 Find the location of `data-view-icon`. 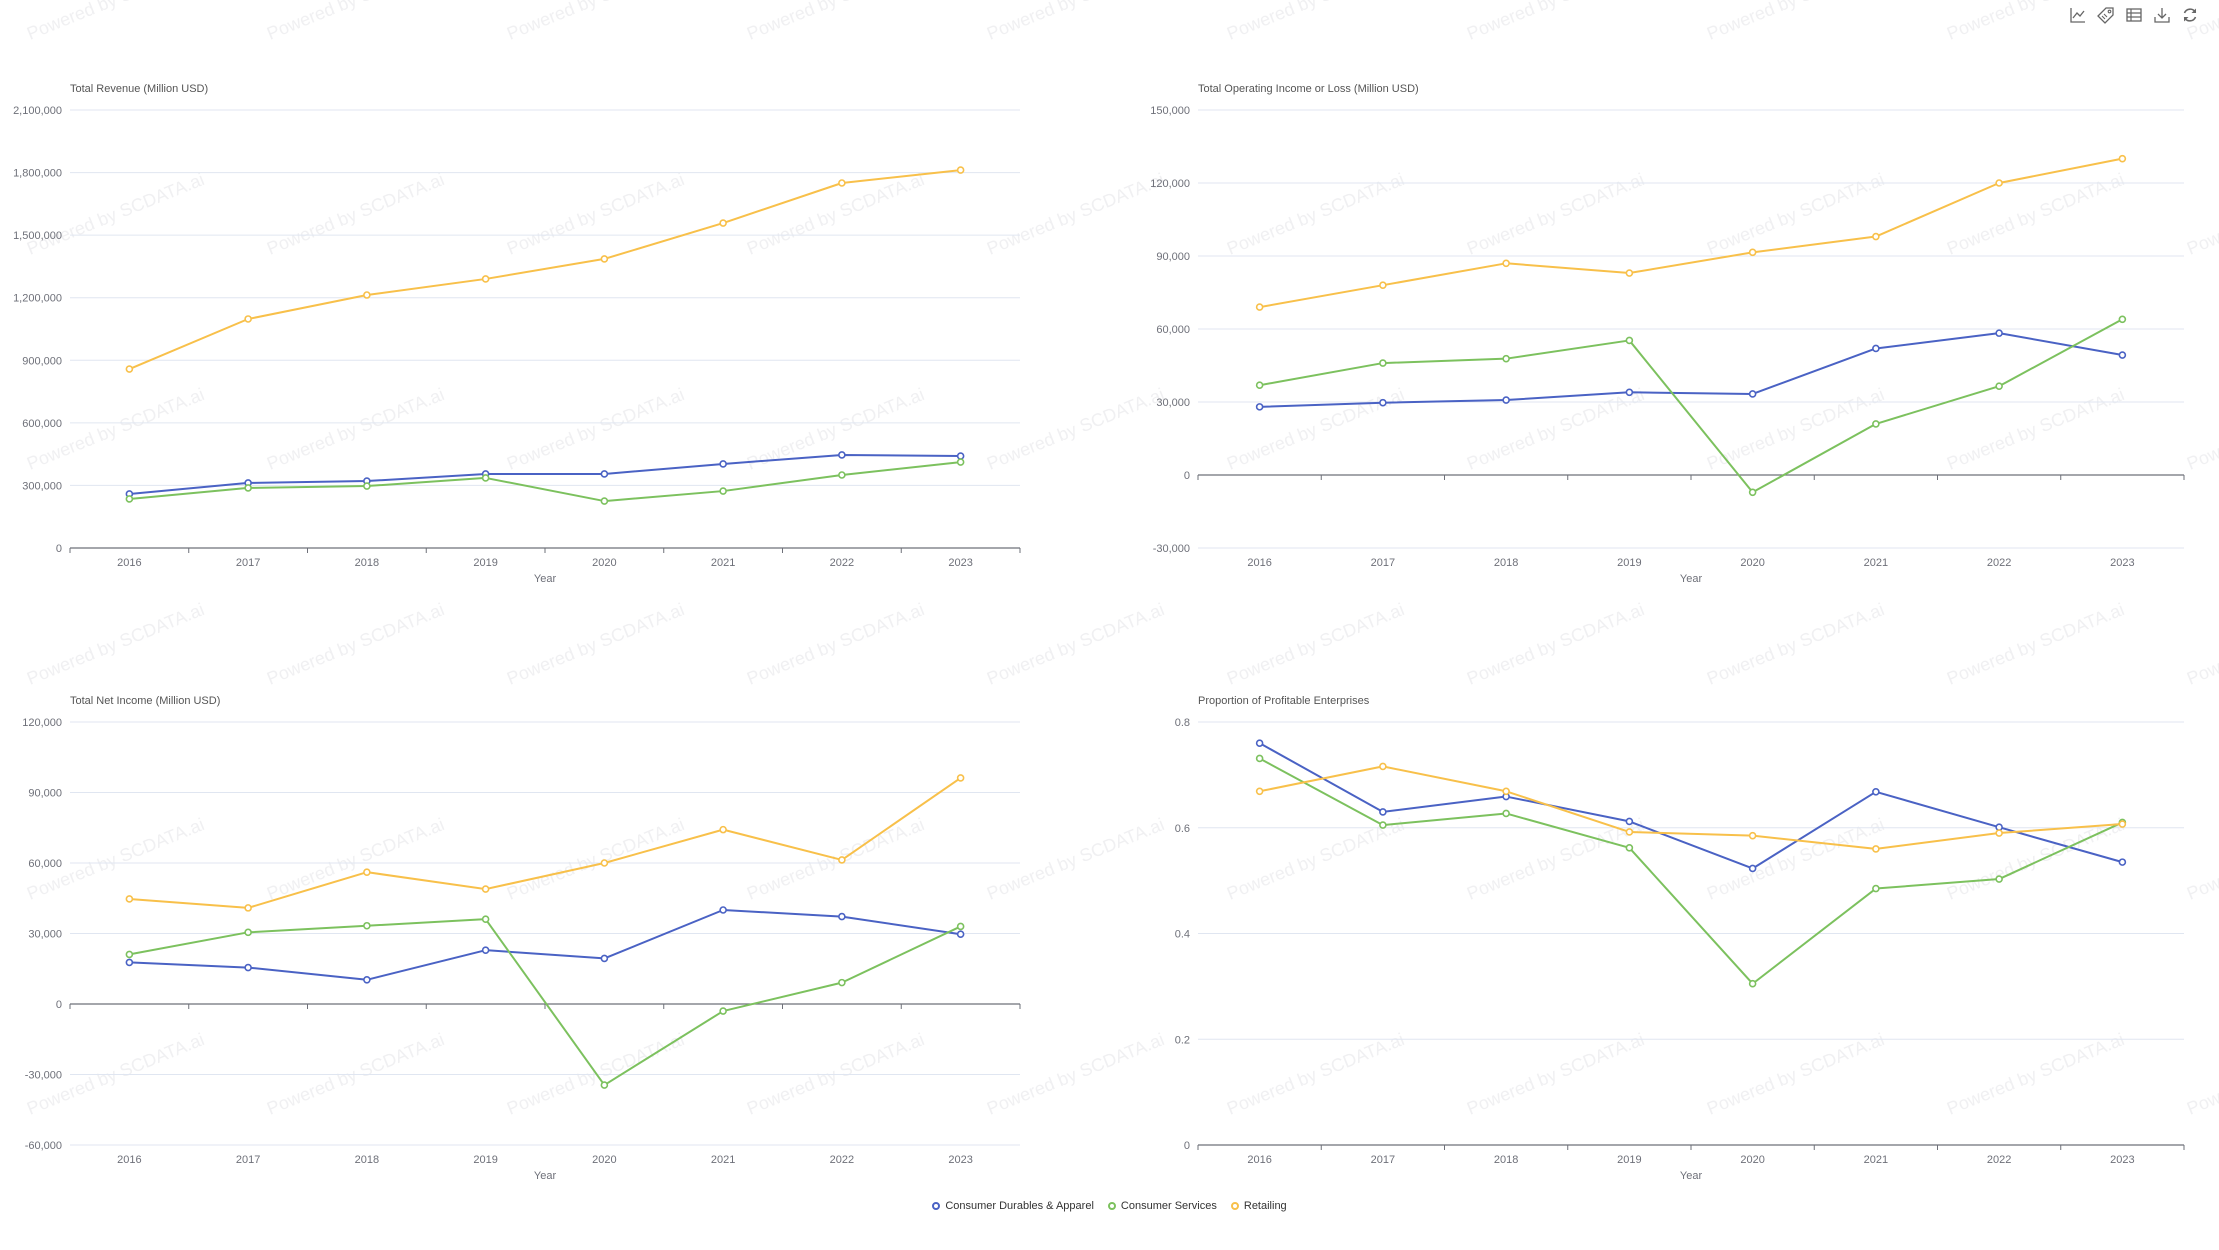

data-view-icon is located at coordinates (2134, 15).